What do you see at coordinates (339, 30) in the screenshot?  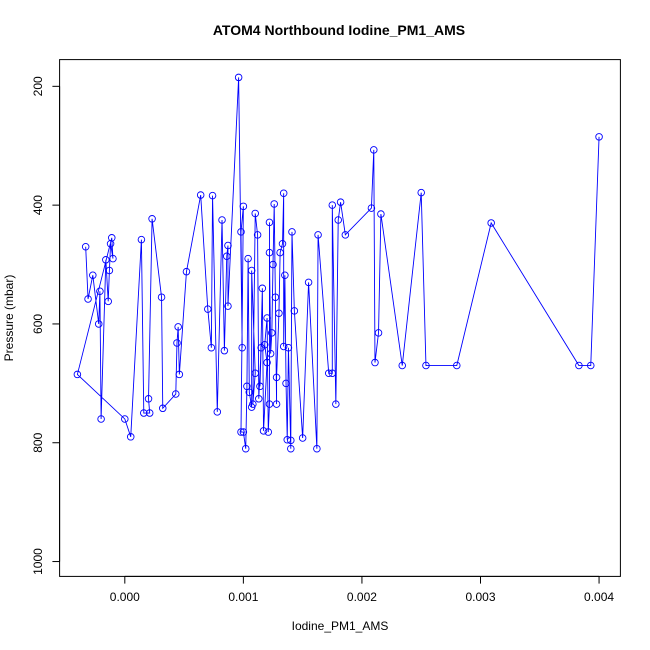 I see `chart-title: ATOM4 Northbound Iodine_PM1_AMS` at bounding box center [339, 30].